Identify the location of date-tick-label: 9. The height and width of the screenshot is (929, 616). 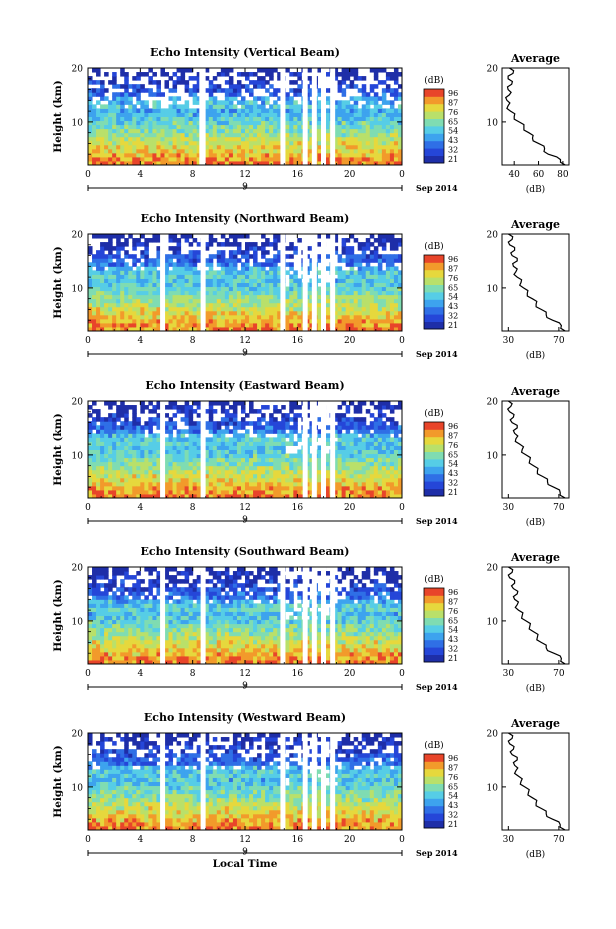
(245, 521).